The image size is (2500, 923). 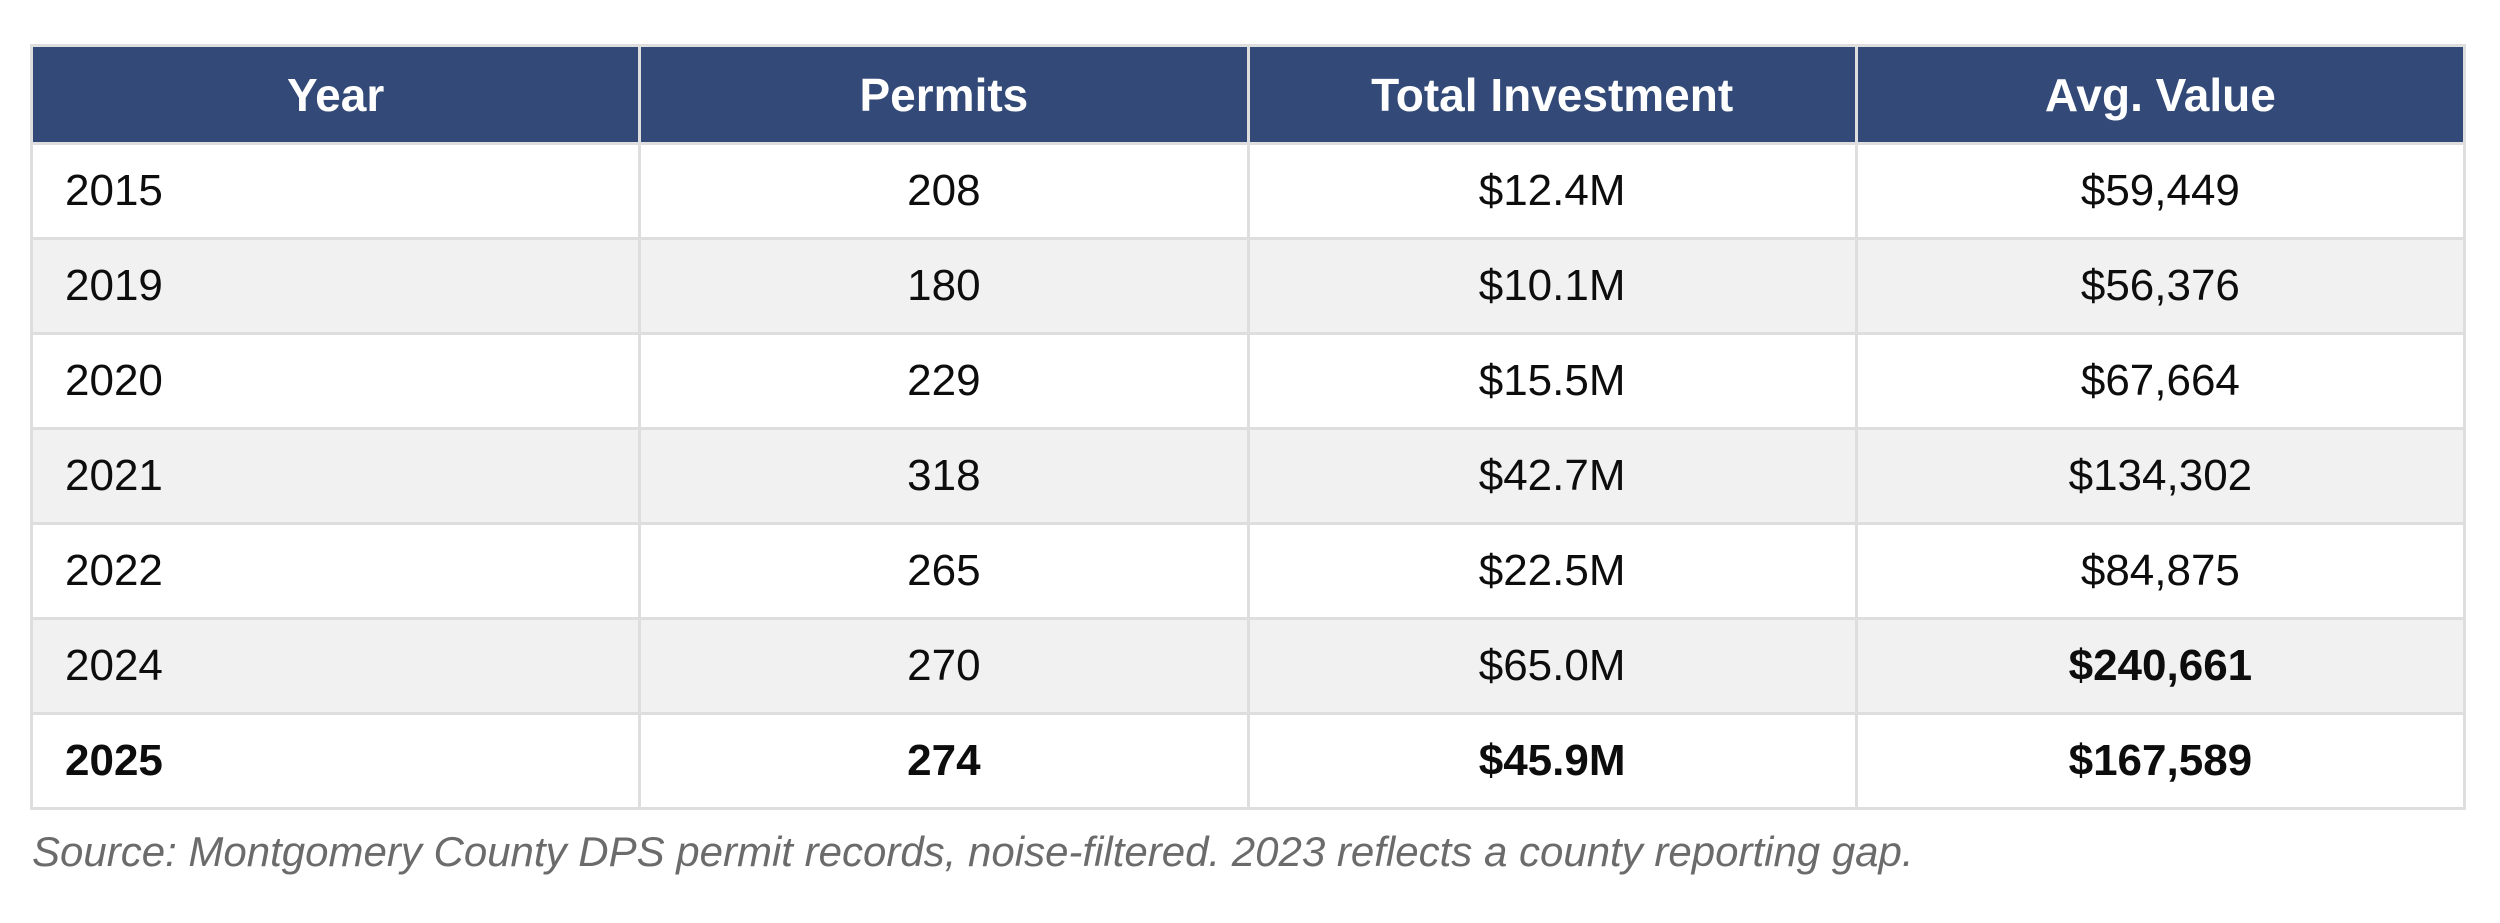 I want to click on investment-cell: $12.4M, so click(x=1552, y=191).